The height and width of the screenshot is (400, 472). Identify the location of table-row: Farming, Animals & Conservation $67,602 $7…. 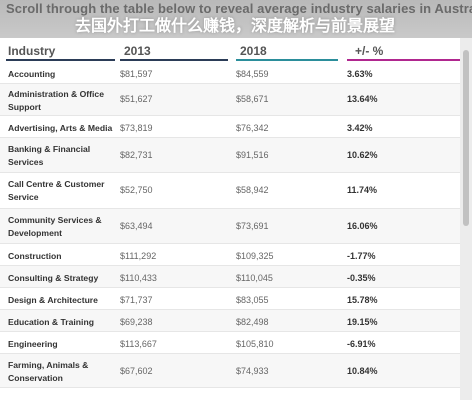
(230, 371).